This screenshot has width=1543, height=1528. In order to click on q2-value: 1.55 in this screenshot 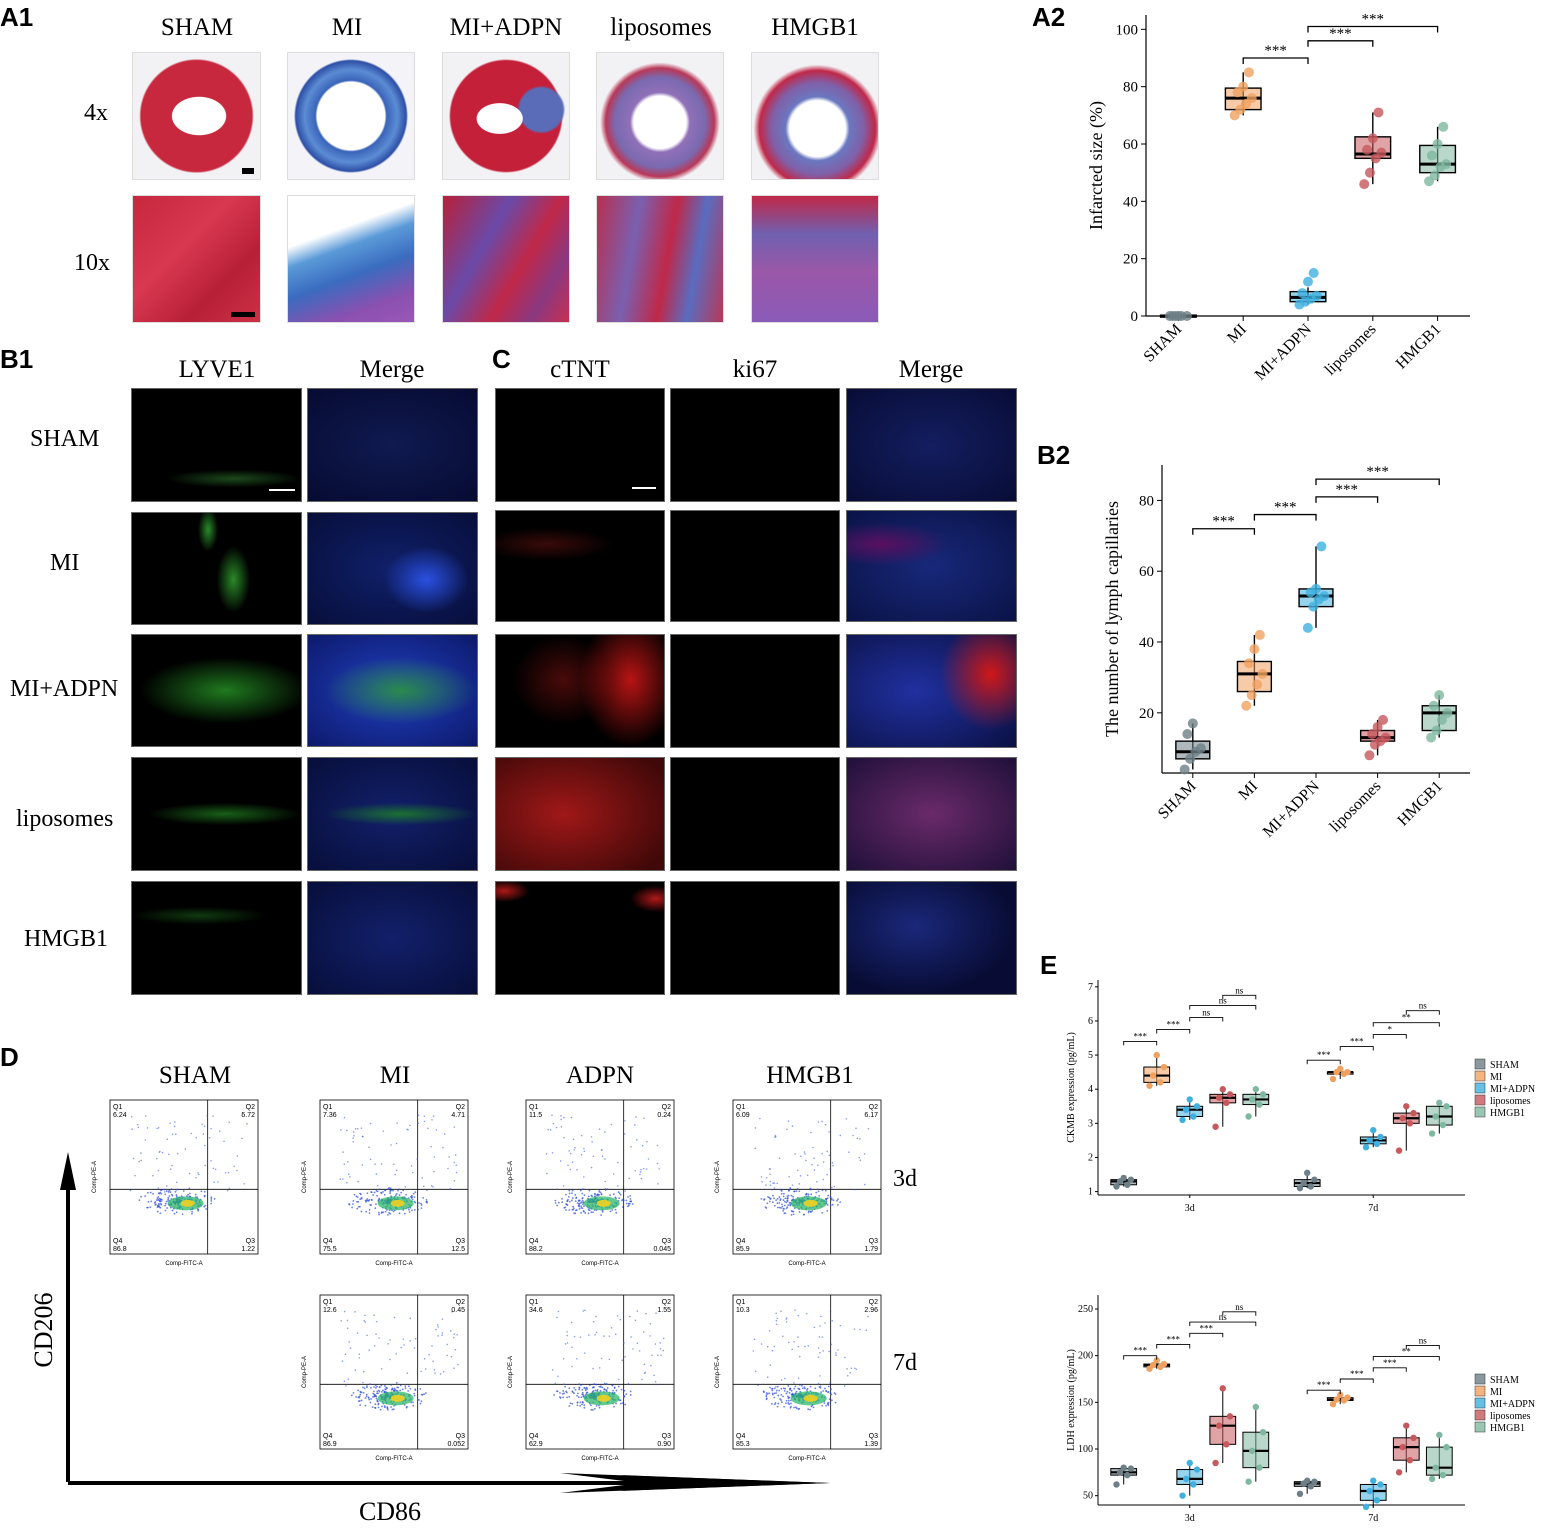, I will do `click(664, 1310)`.